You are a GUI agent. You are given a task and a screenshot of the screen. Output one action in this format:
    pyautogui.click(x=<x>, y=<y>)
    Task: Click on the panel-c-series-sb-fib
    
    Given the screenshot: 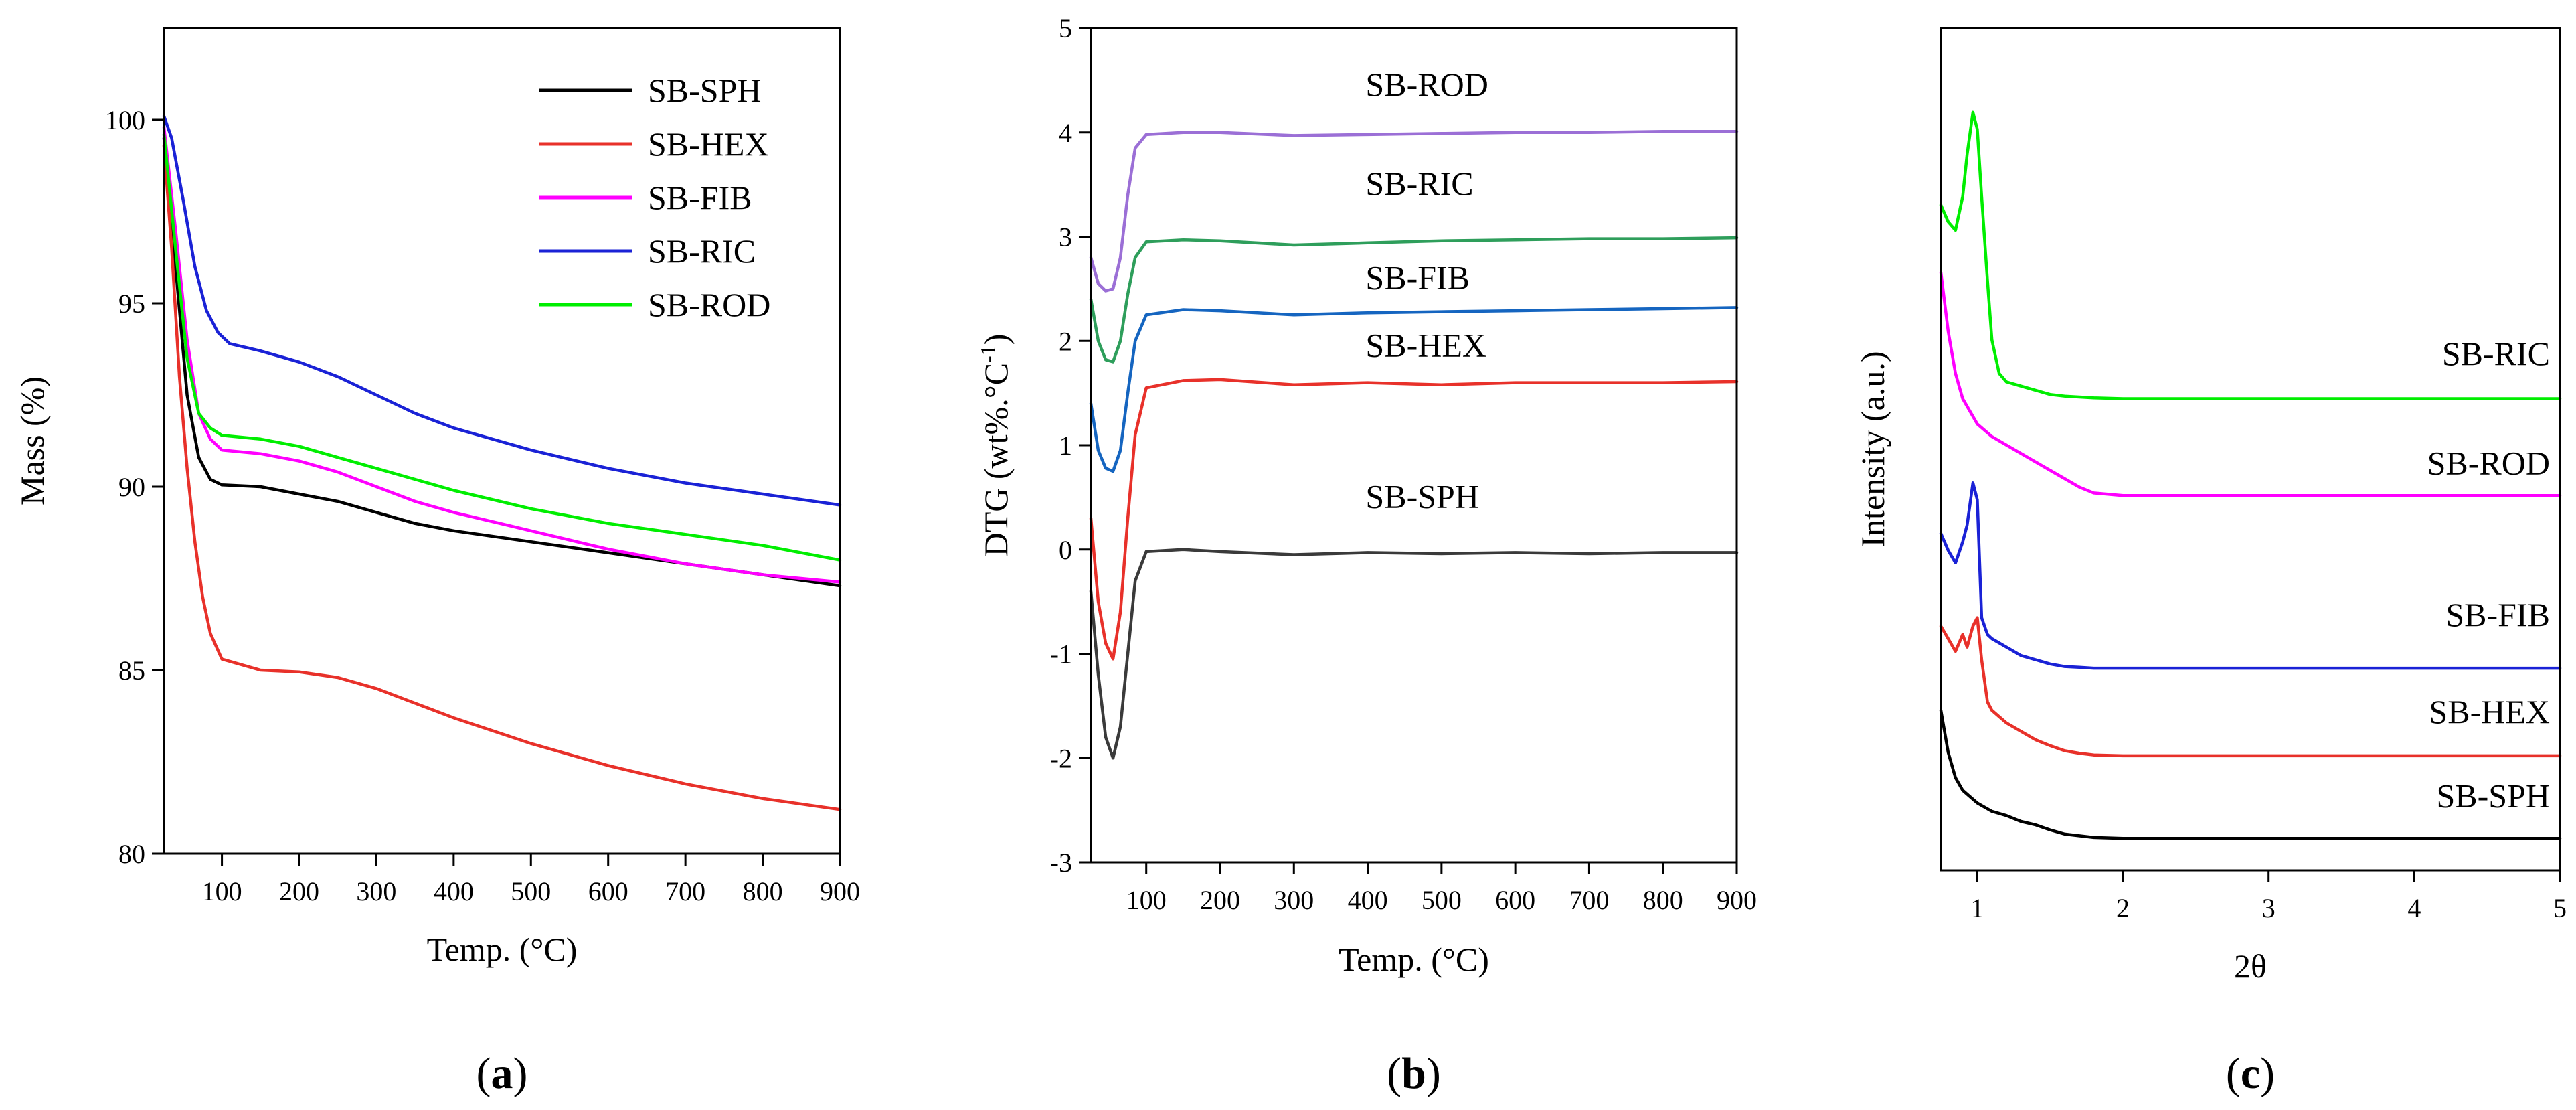 What is the action you would take?
    pyautogui.click(x=2250, y=575)
    